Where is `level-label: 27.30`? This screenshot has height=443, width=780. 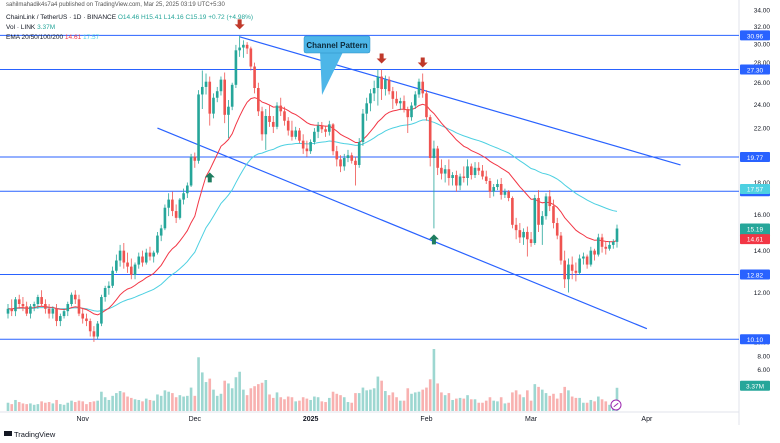 level-label: 27.30 is located at coordinates (755, 70).